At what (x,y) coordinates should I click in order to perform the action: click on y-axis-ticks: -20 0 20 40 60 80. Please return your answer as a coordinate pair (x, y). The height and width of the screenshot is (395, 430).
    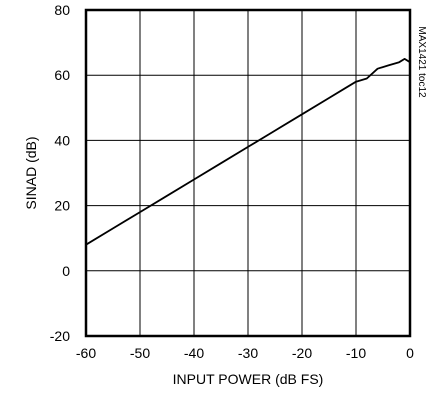
    Looking at the image, I should click on (60, 173).